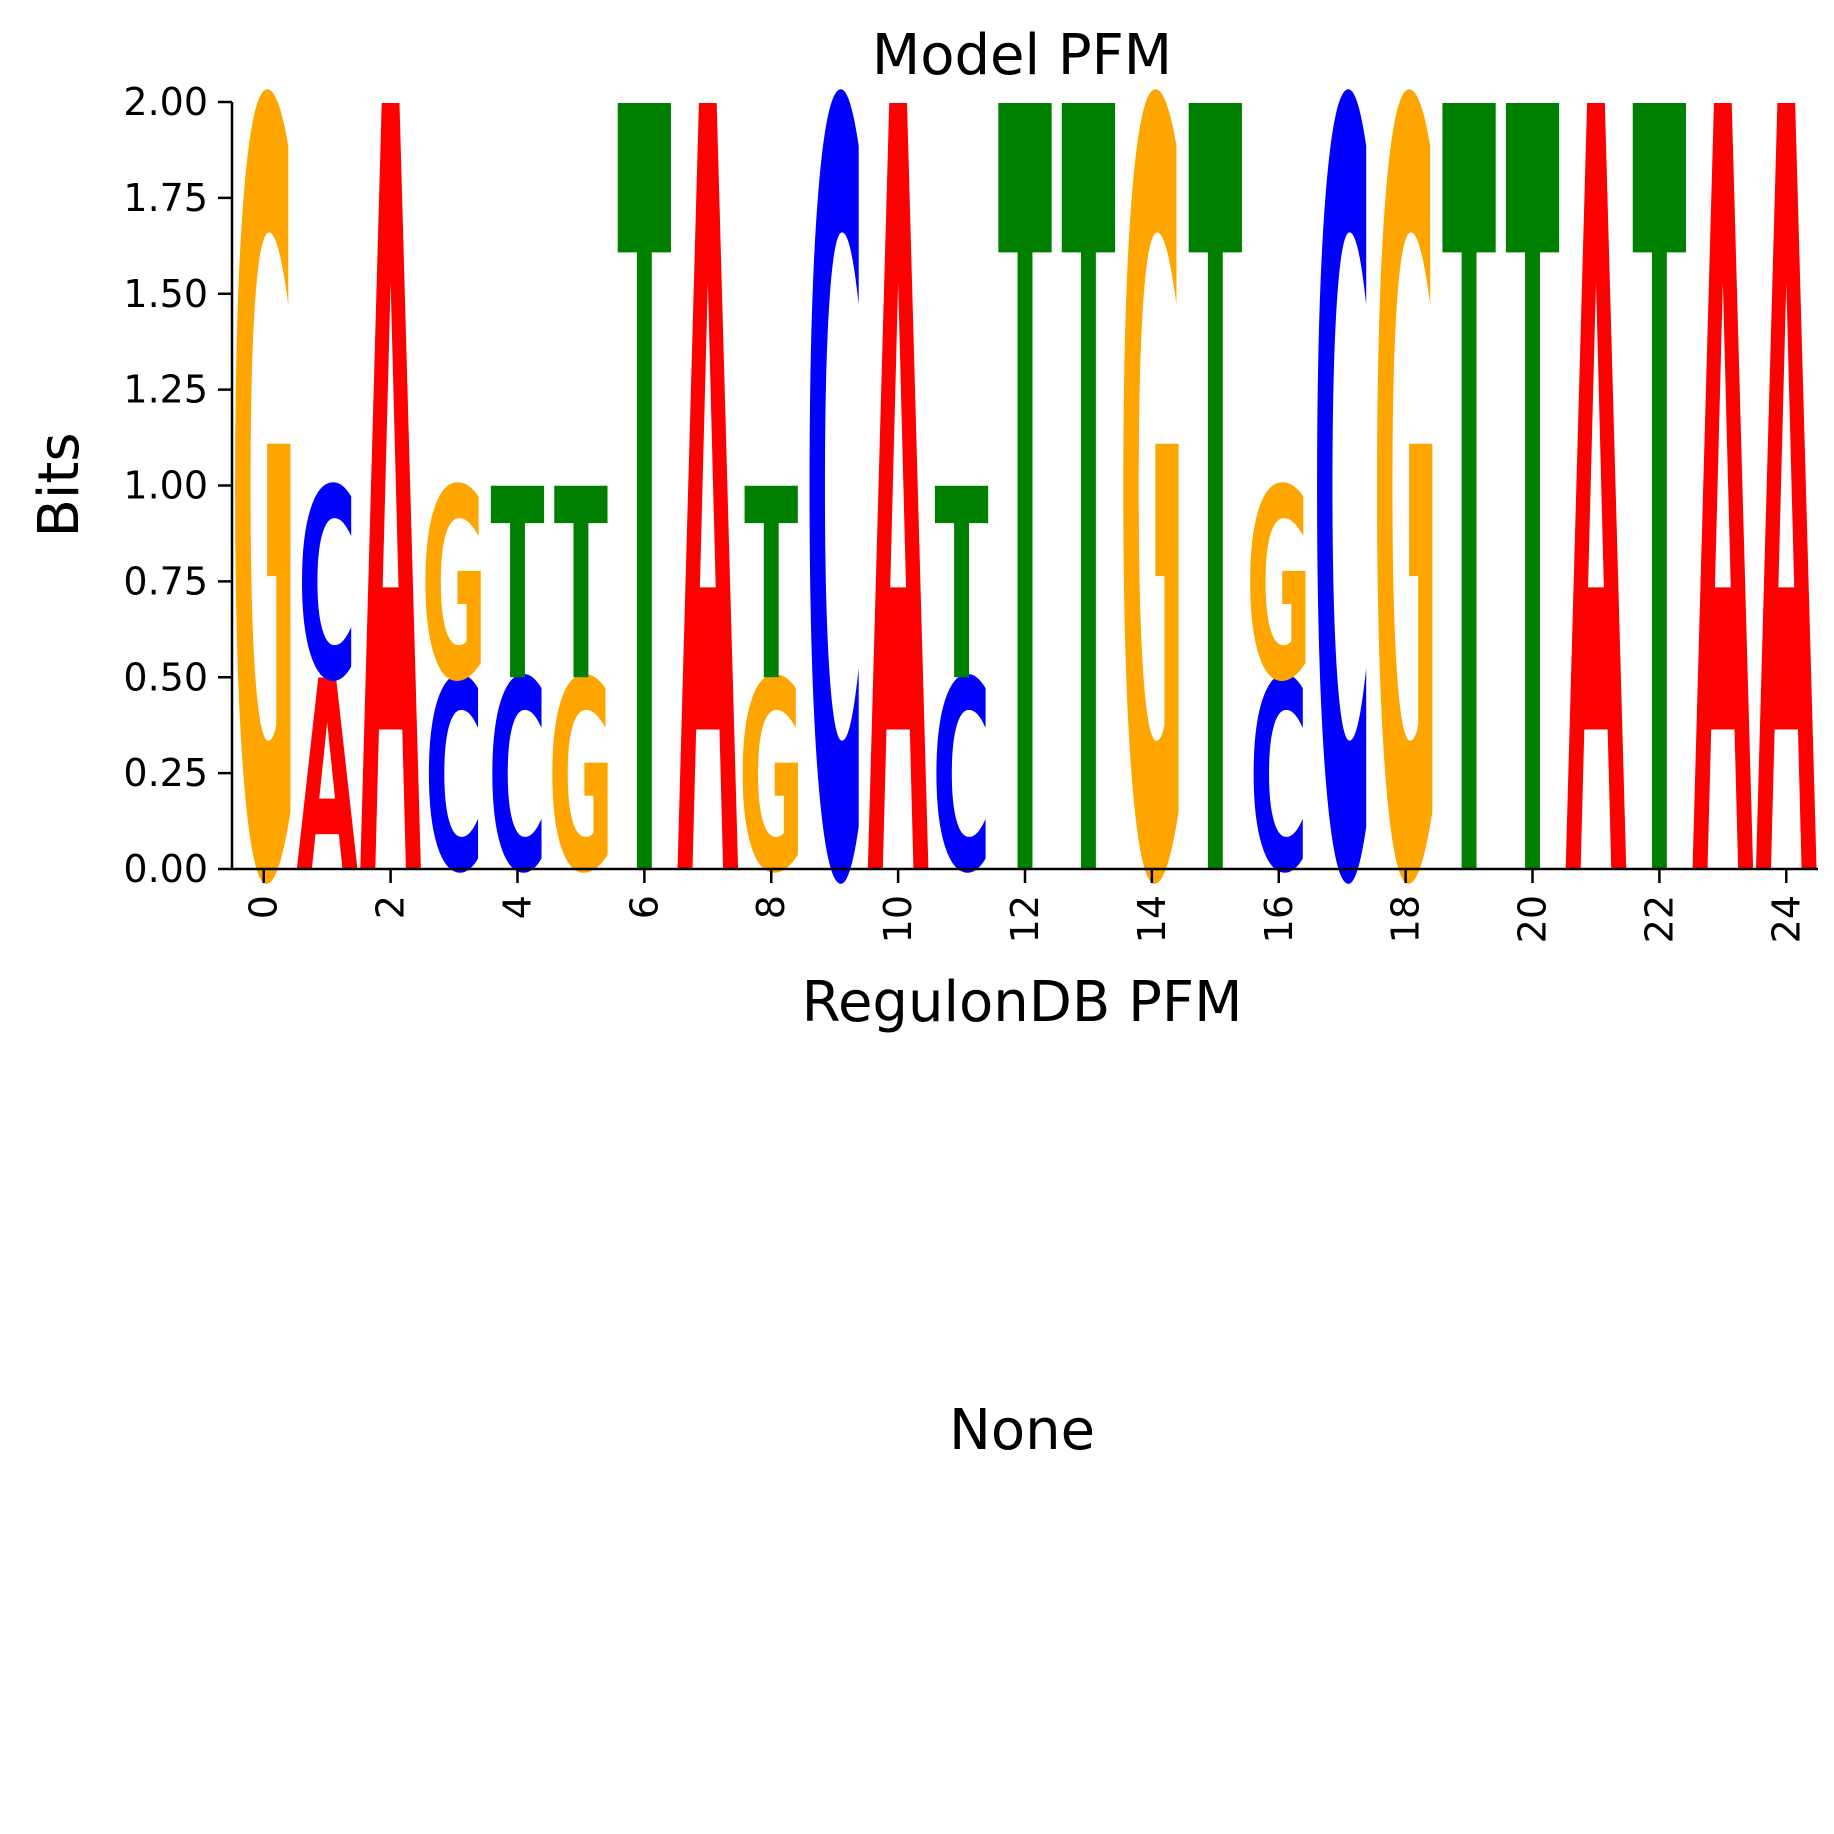 The height and width of the screenshot is (1834, 1834). I want to click on y-tick-label: 1.25, so click(165, 390).